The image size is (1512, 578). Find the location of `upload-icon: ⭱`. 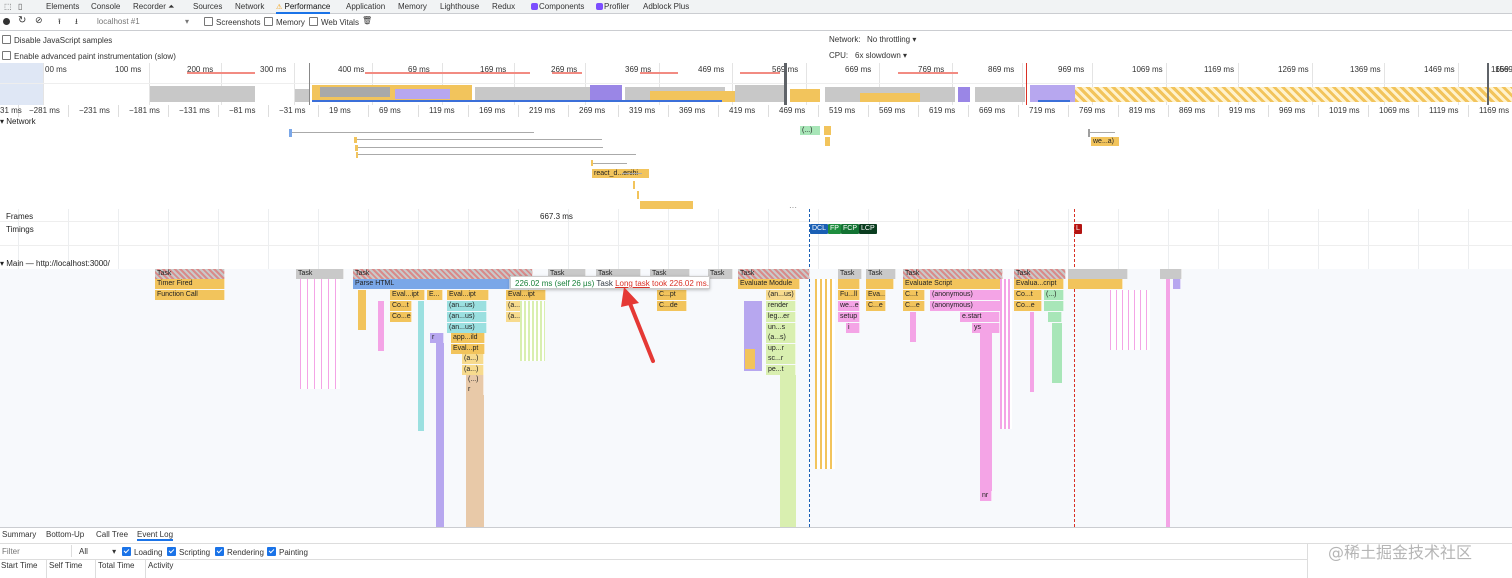

upload-icon: ⭱ is located at coordinates (59, 21).